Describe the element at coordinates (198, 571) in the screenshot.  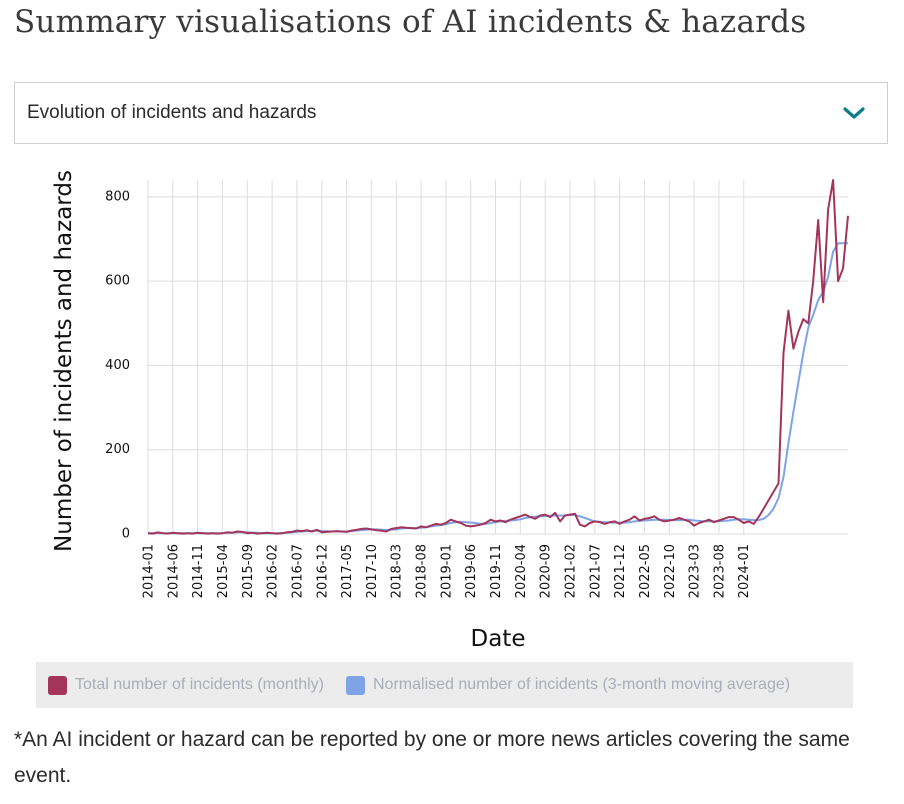
I see `x-tick-label: 2014-11` at that location.